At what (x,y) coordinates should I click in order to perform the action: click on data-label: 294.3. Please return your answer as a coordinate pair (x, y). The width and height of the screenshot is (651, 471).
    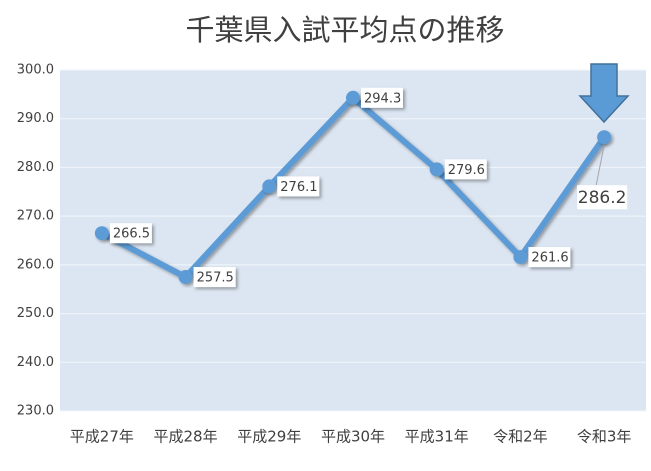
    Looking at the image, I should click on (382, 98).